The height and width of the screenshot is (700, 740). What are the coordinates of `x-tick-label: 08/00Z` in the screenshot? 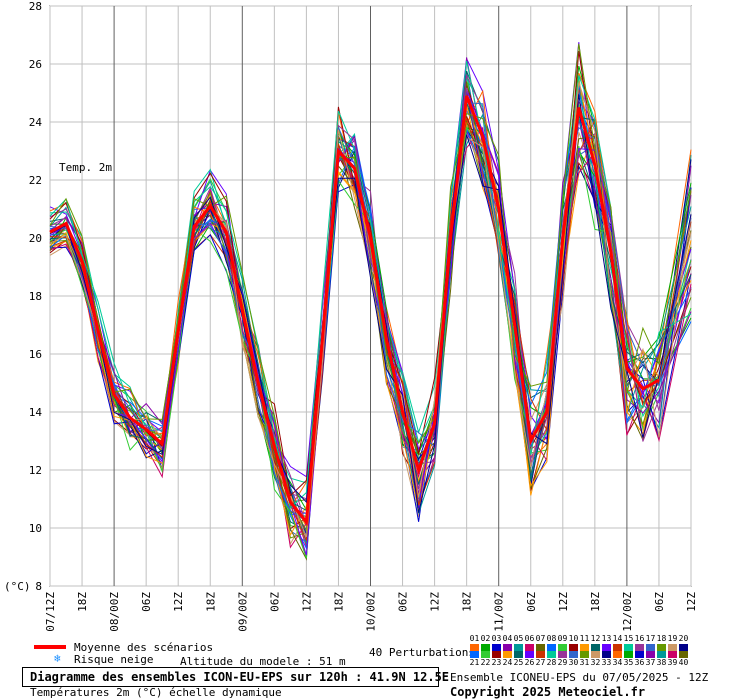 It's located at (114, 612).